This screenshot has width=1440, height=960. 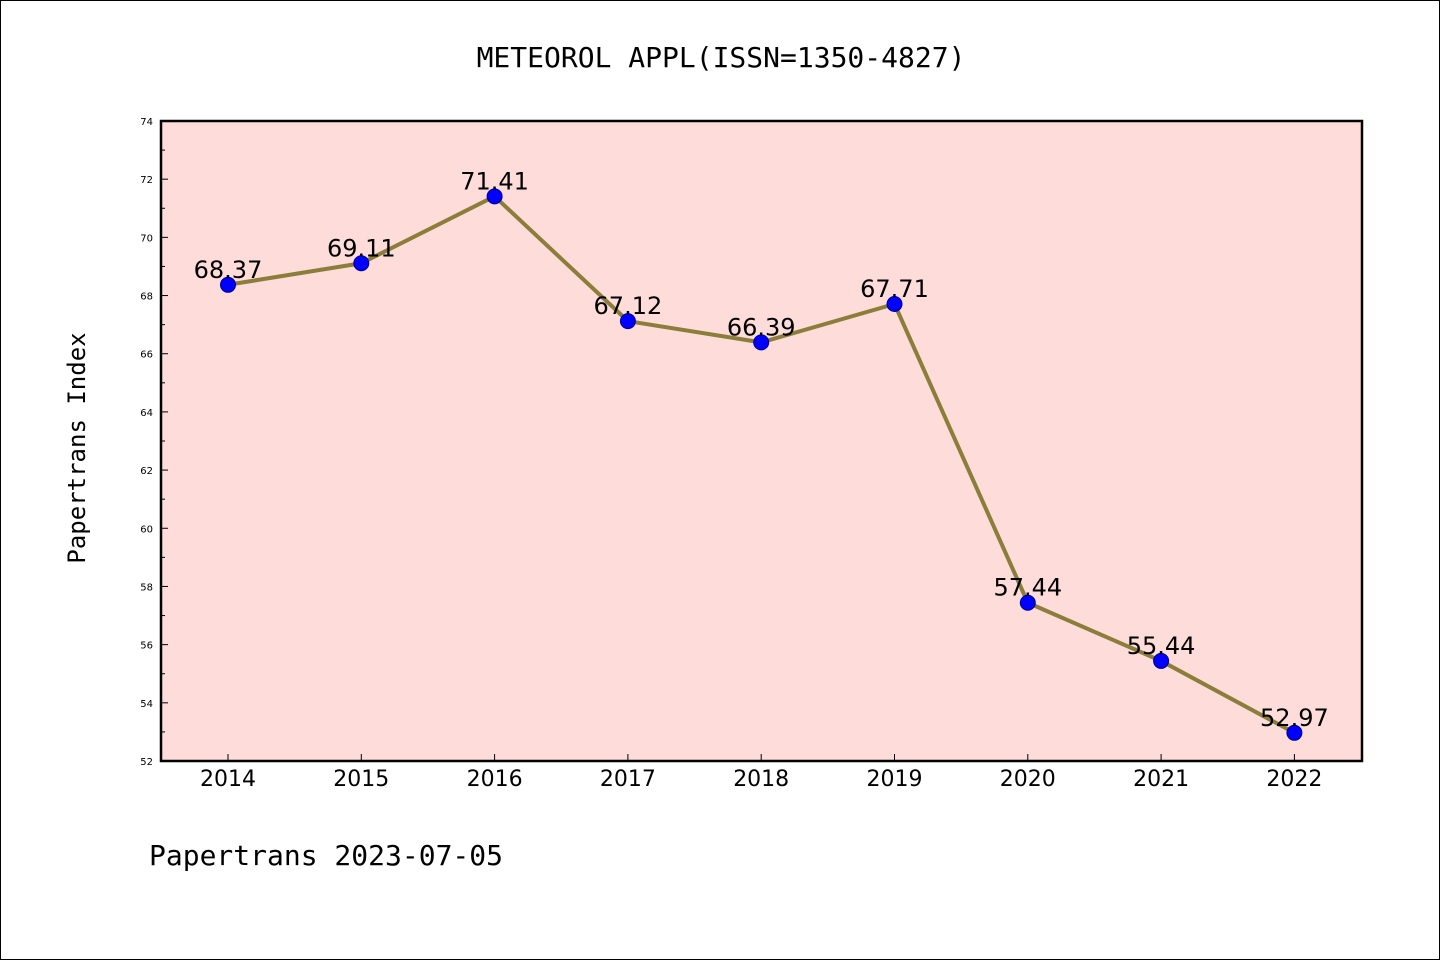 What do you see at coordinates (146, 355) in the screenshot?
I see `y-tick-label: 66` at bounding box center [146, 355].